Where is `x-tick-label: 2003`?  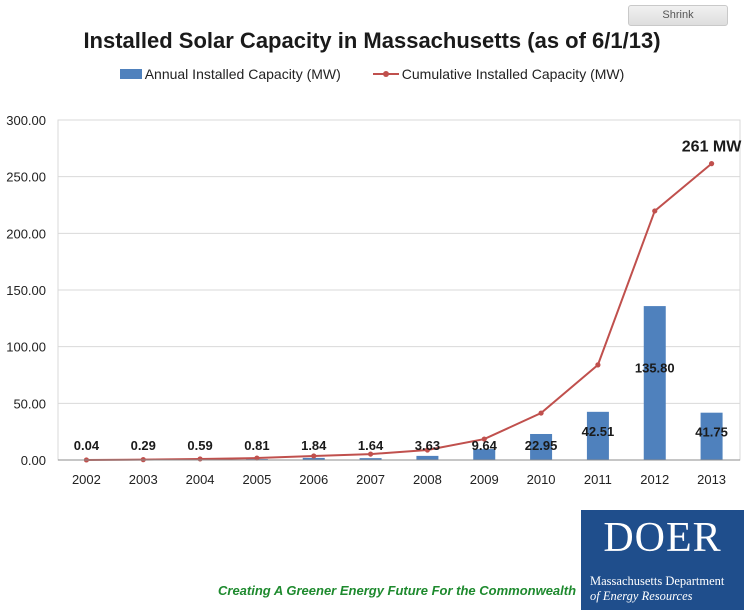
x-tick-label: 2003 is located at coordinates (143, 479).